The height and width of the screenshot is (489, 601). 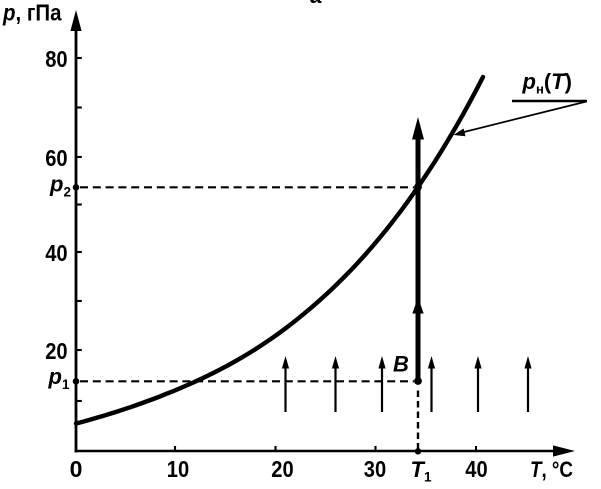 I want to click on svg-text: В, so click(x=401, y=363).